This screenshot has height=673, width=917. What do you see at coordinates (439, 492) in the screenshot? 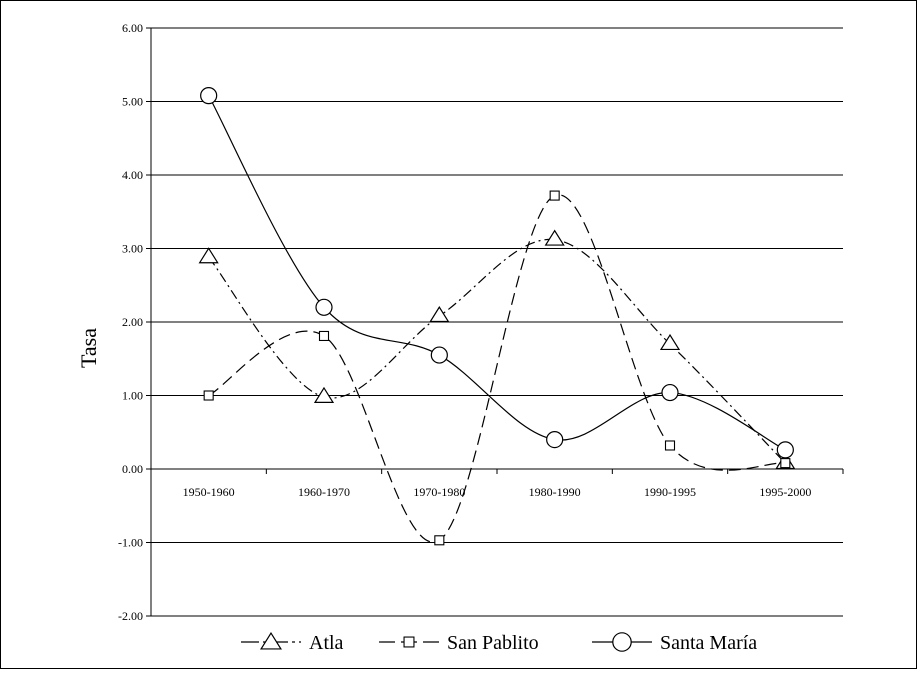
I see `x-tick-label: 1970-1980` at bounding box center [439, 492].